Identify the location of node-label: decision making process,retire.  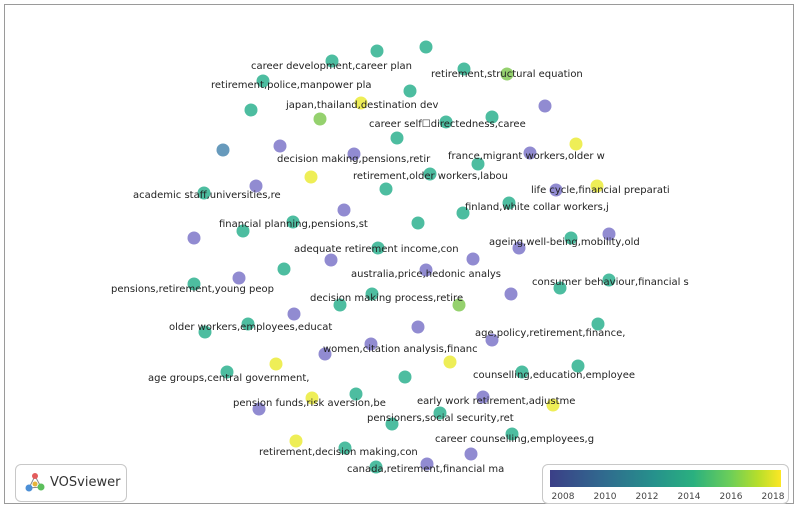
(386, 298).